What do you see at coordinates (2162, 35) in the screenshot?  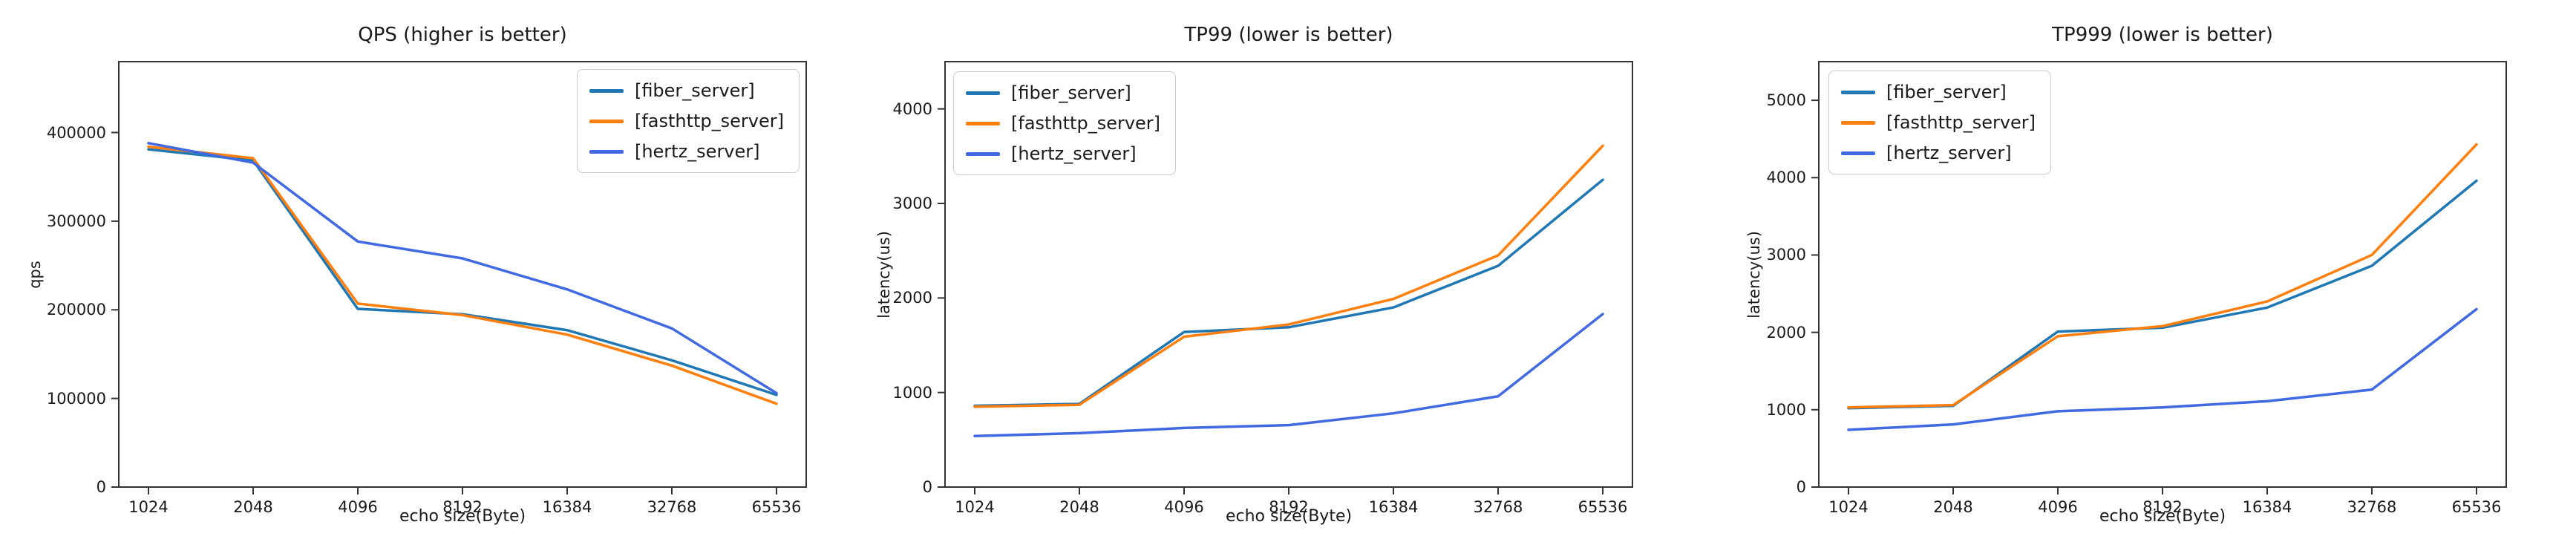 I see `chart-title: TP999 (lower is better)` at bounding box center [2162, 35].